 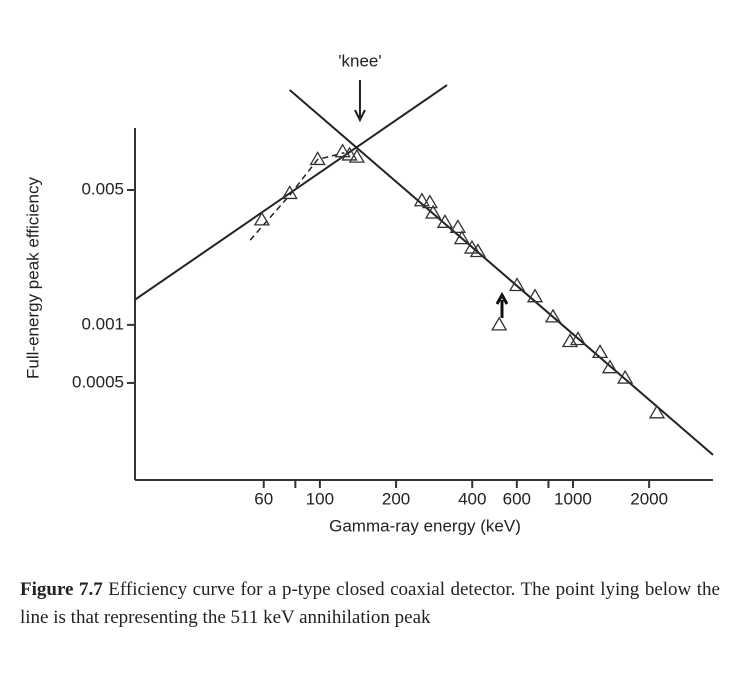 I want to click on x-tick-label: 1000, so click(x=573, y=498).